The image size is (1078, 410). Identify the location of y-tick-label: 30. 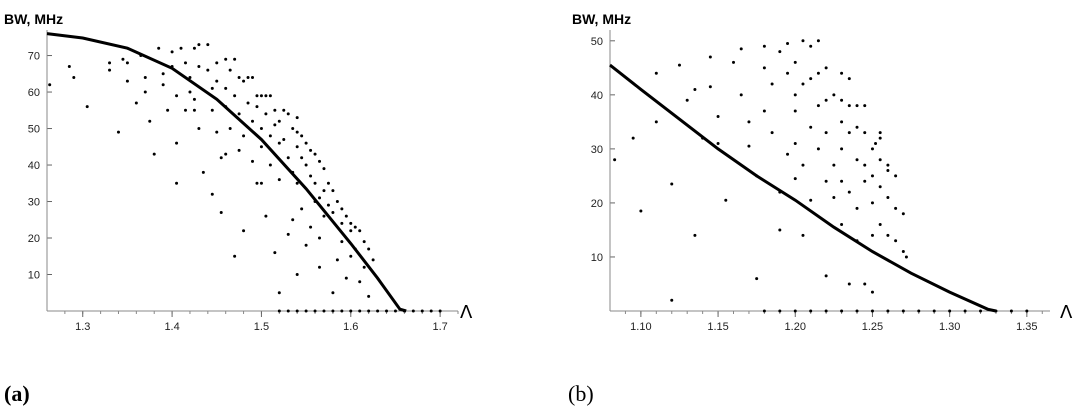
(597, 150).